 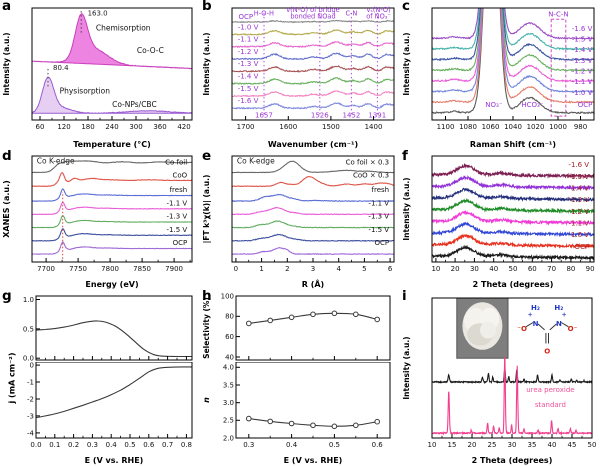 I want to click on svg-text: R (Å), so click(x=313, y=284).